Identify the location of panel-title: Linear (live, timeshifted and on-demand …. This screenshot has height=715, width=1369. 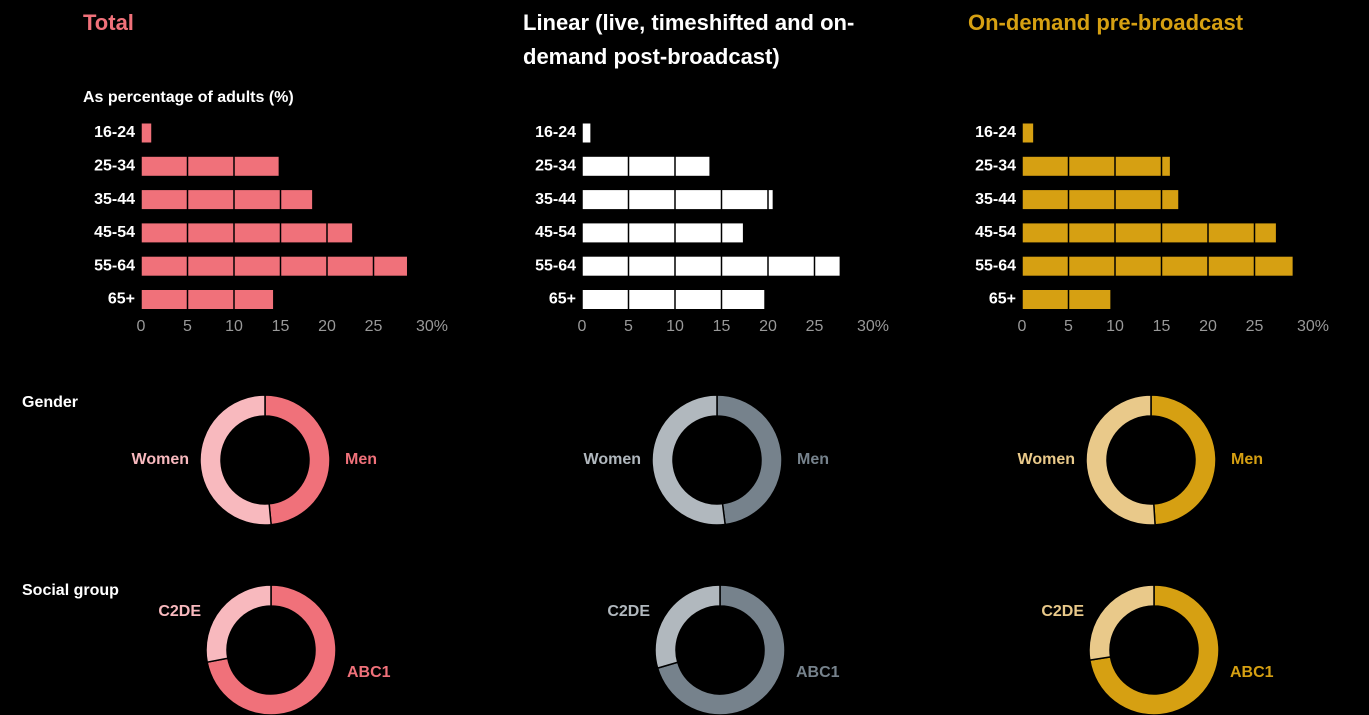
(689, 39).